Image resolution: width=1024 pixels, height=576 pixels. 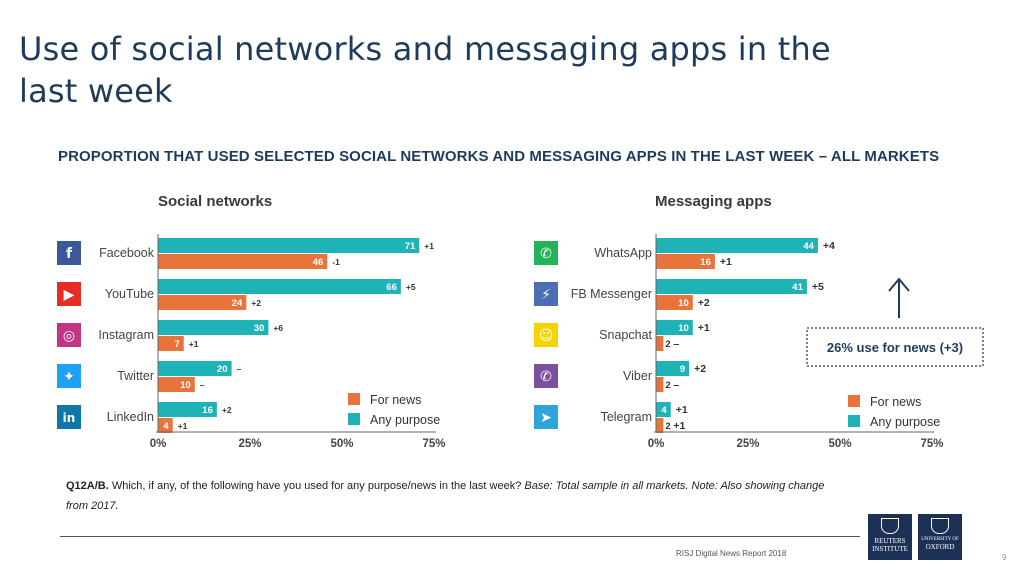 I want to click on value-label-any-purpose: 41, so click(x=797, y=287).